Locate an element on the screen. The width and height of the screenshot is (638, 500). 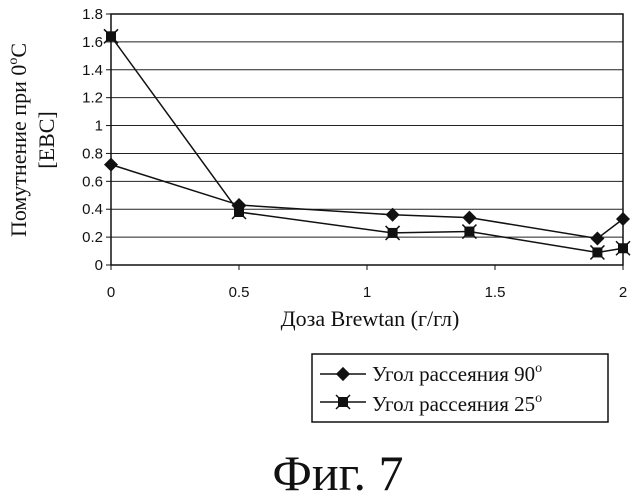
y-axis-title-unit: C is located at coordinates (18, 50).